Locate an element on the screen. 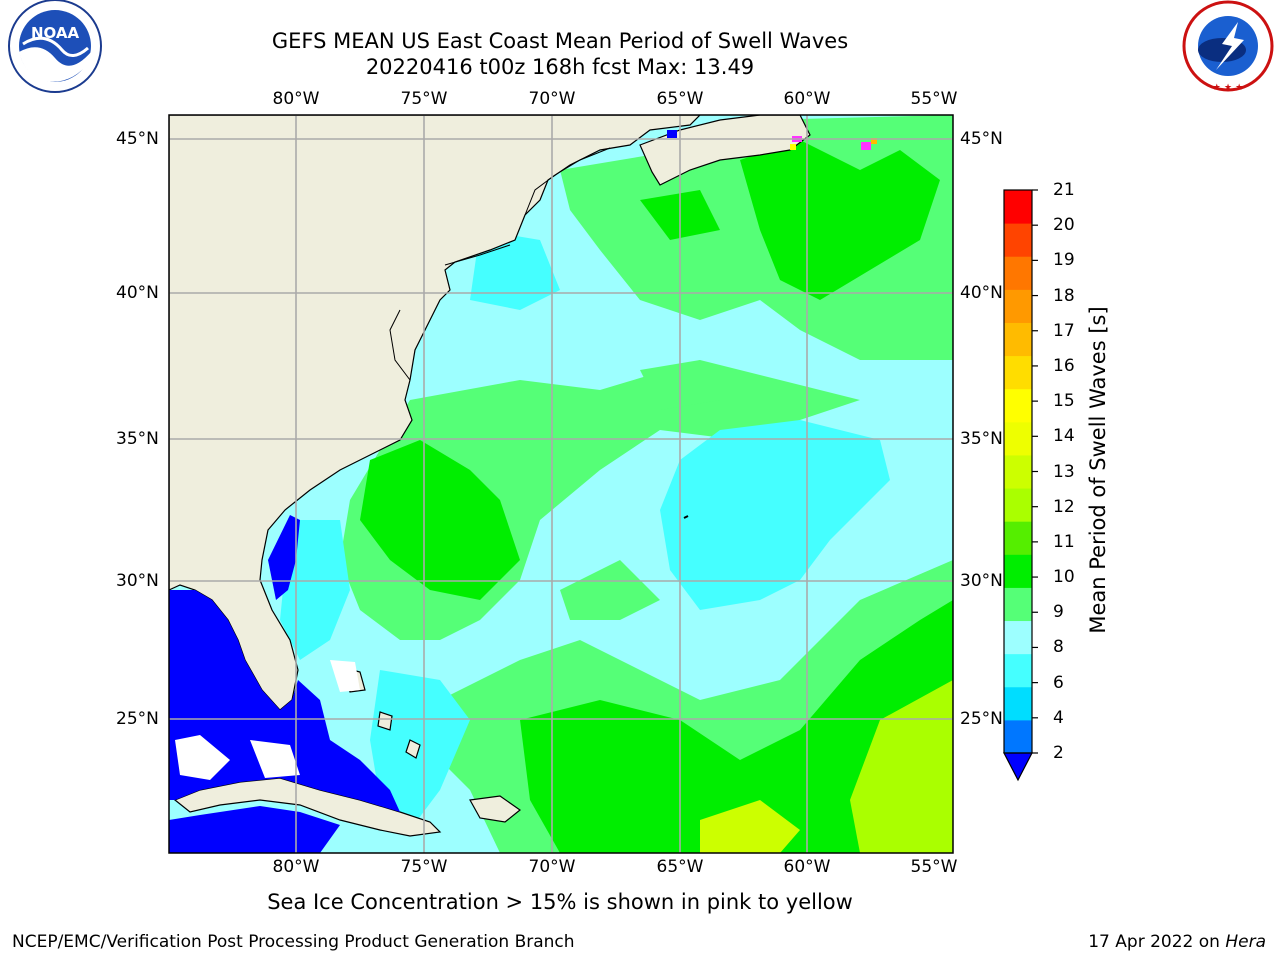  lat-label-left: 35°N is located at coordinates (137, 439).